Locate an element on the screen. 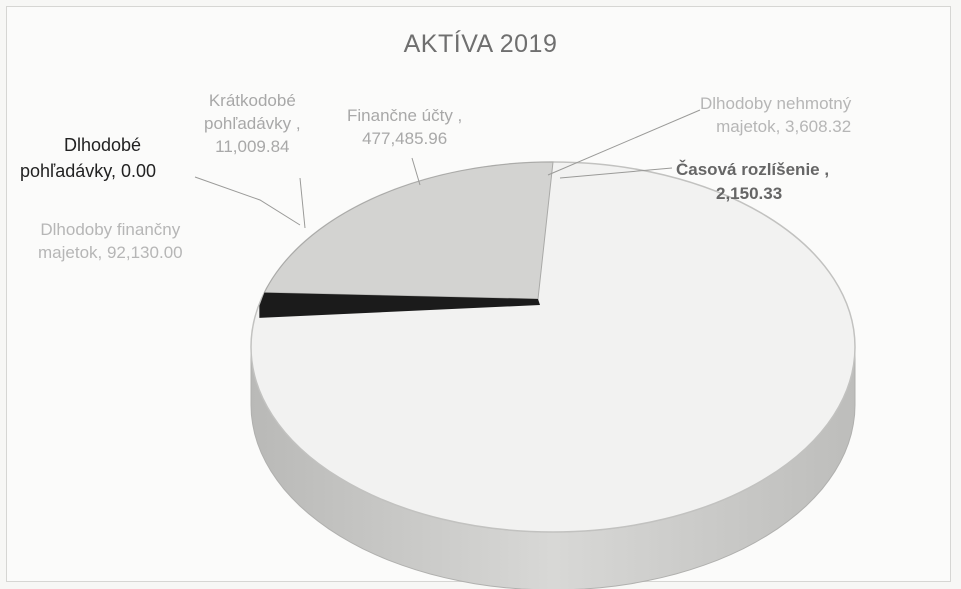  label-casova-value: 2,150.33 is located at coordinates (749, 193).